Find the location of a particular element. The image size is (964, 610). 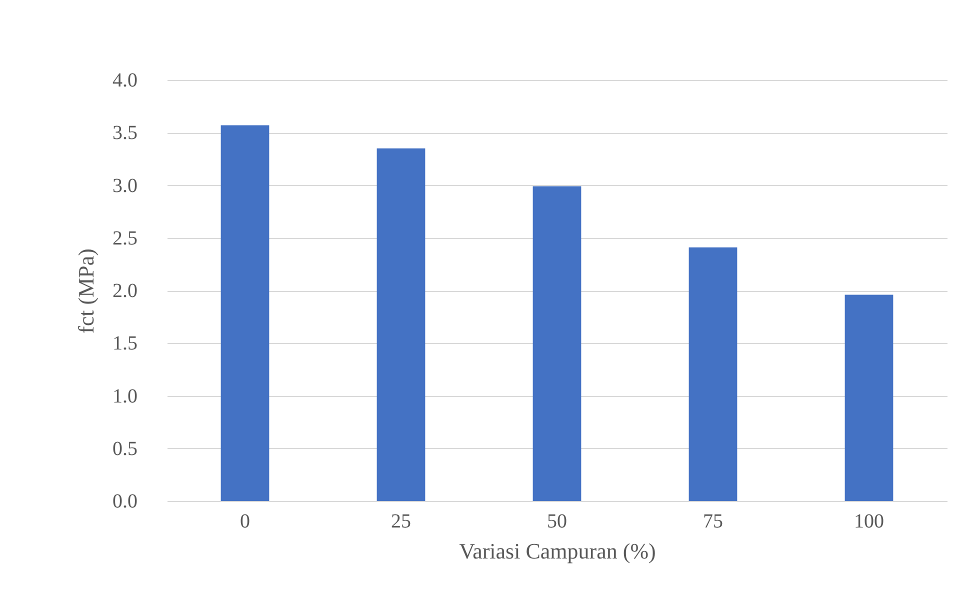

y-tick-label: 3.5 is located at coordinates (125, 133).